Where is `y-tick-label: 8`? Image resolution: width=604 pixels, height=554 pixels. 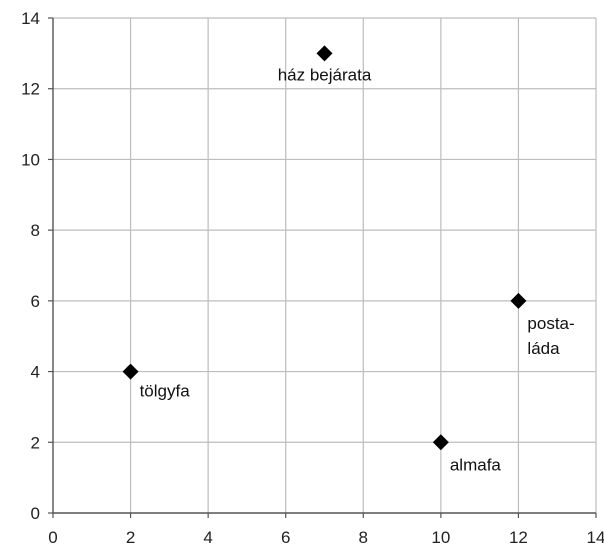
y-tick-label: 8 is located at coordinates (35, 230).